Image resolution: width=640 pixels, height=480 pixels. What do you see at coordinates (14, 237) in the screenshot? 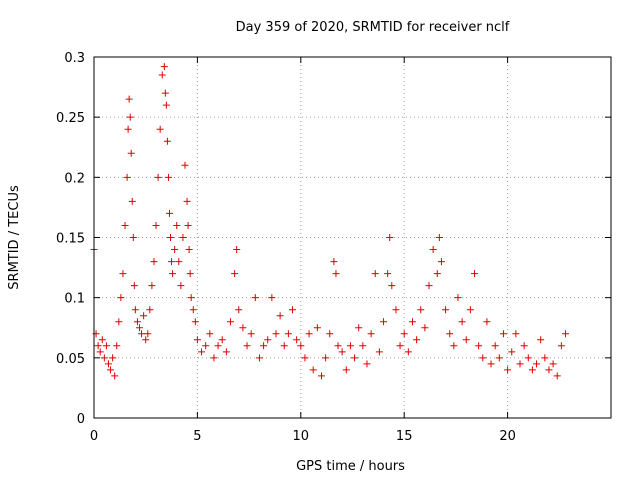
I see `y-axis-label: SRMTID / TECUs` at bounding box center [14, 237].